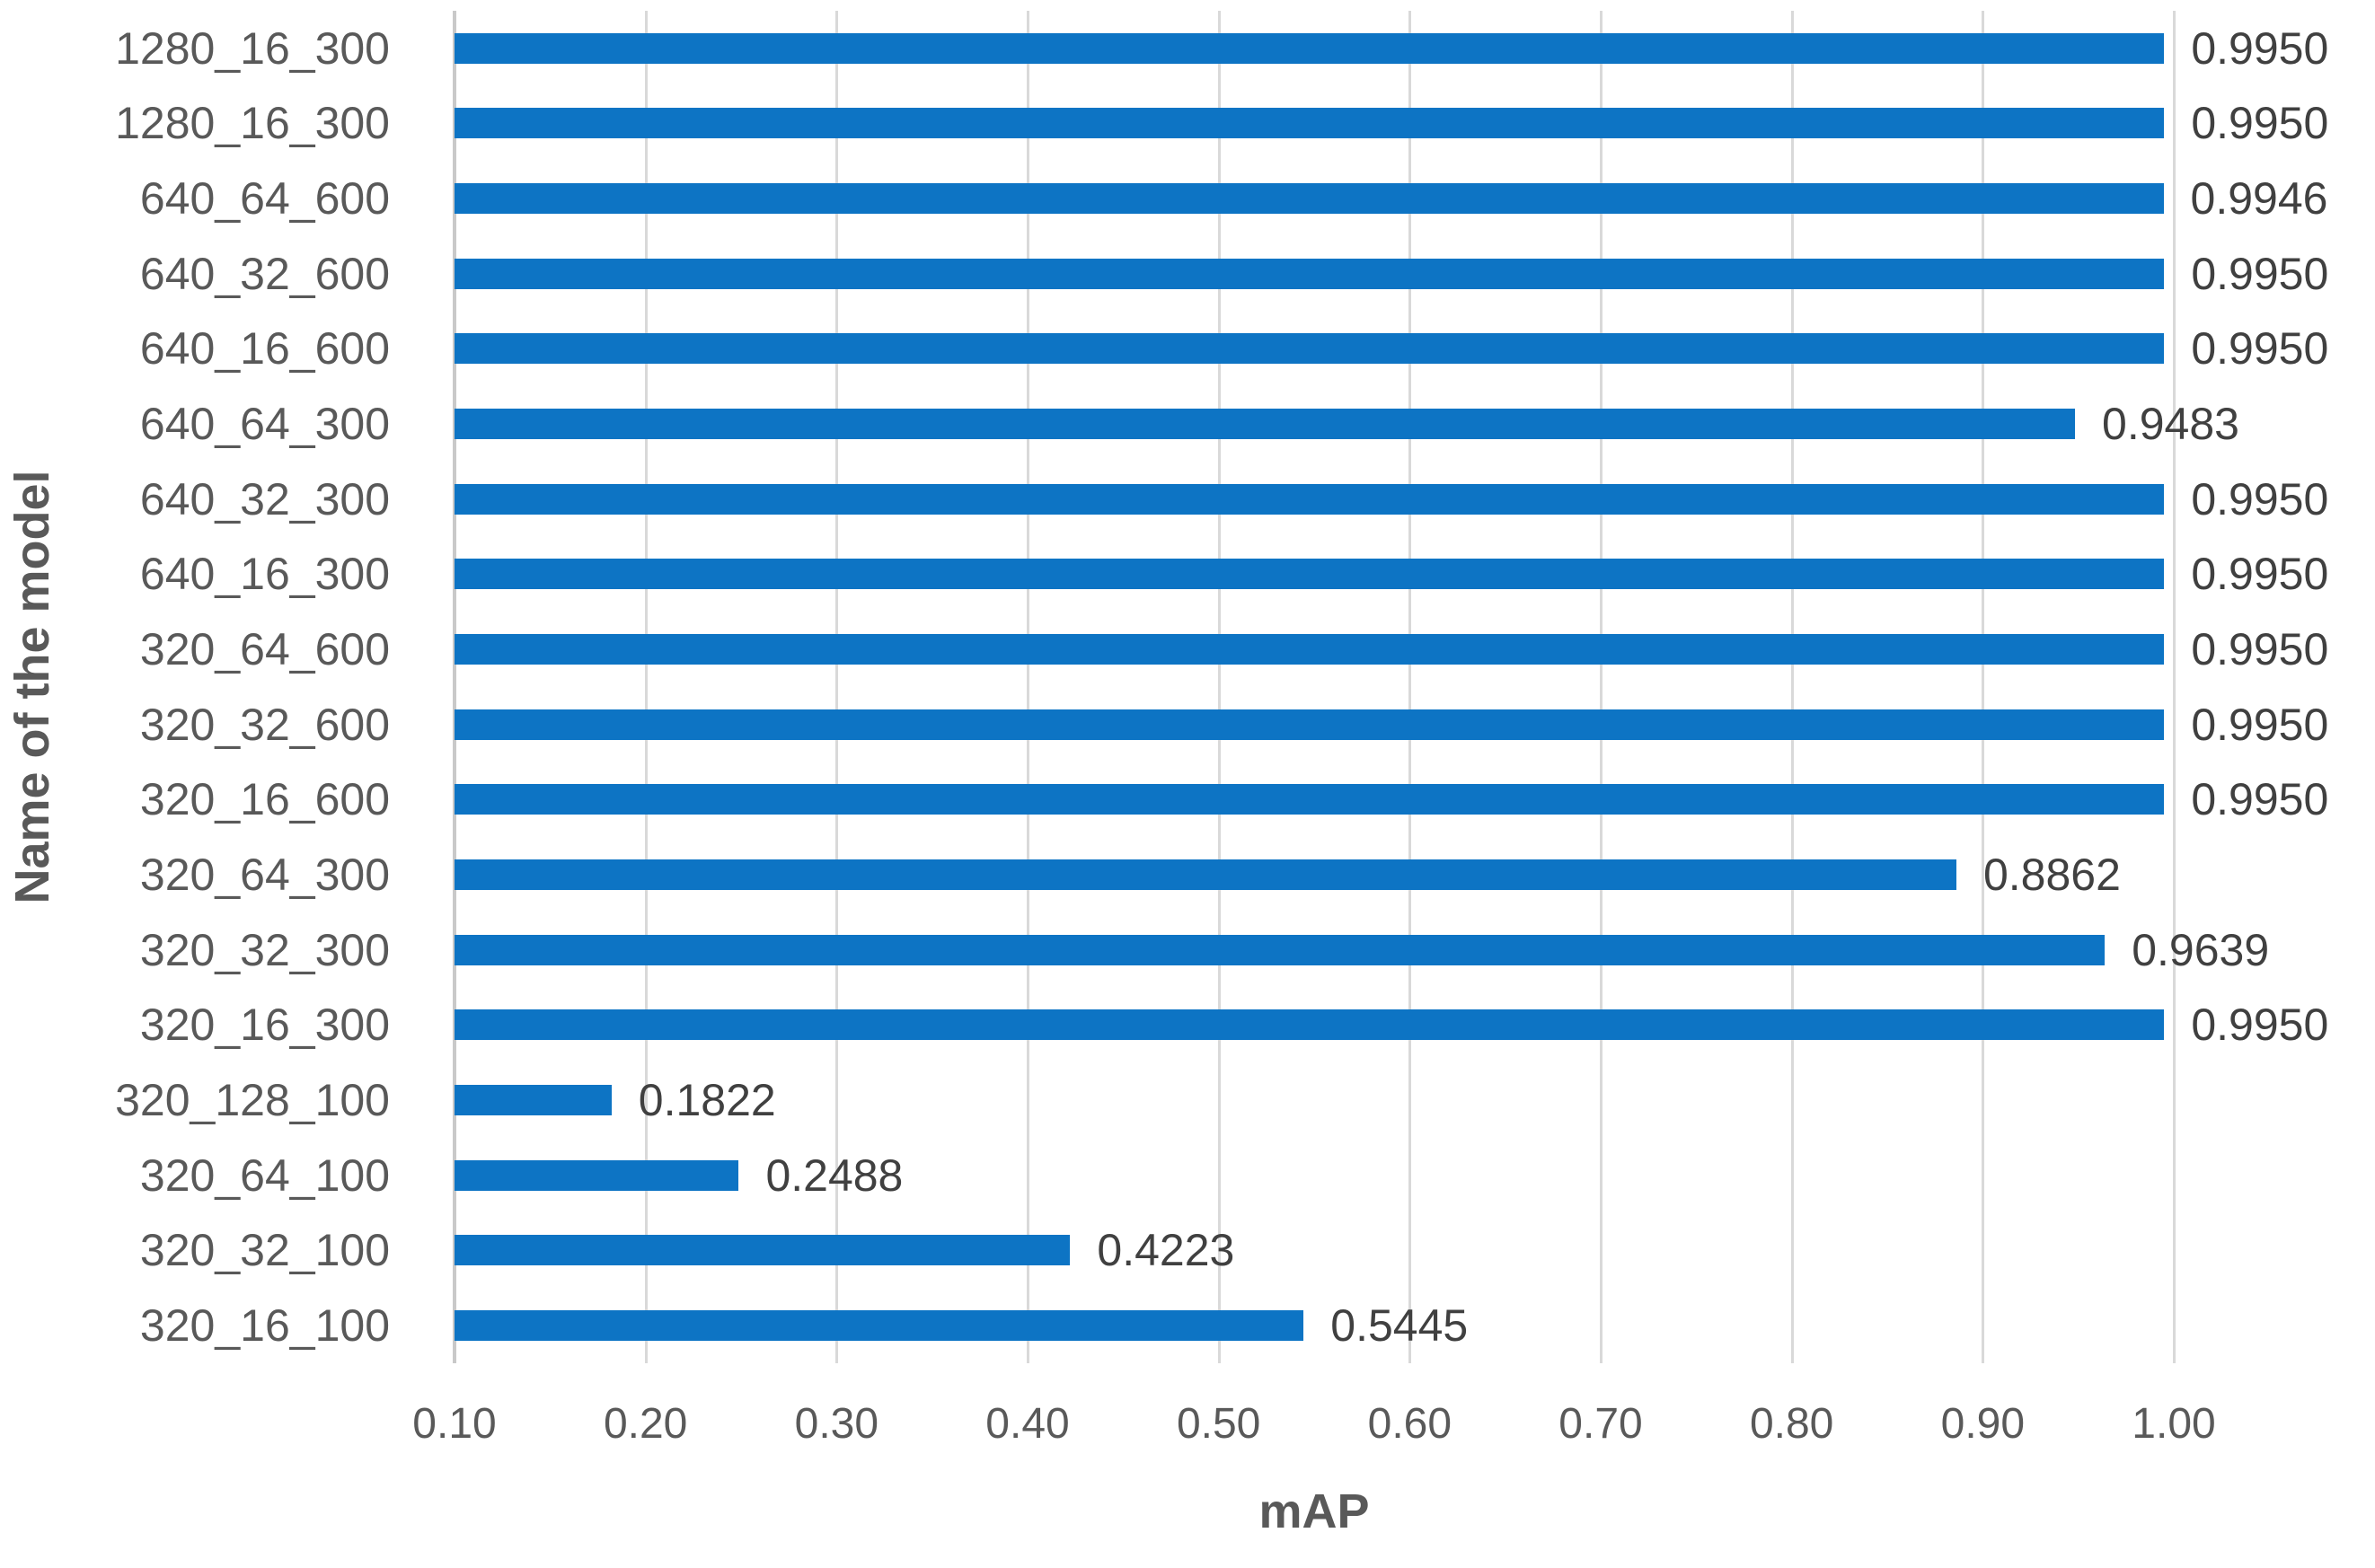 This screenshot has height=1568, width=2375. Describe the element at coordinates (1314, 1251) in the screenshot. I see `bar-row: 0.4223` at that location.